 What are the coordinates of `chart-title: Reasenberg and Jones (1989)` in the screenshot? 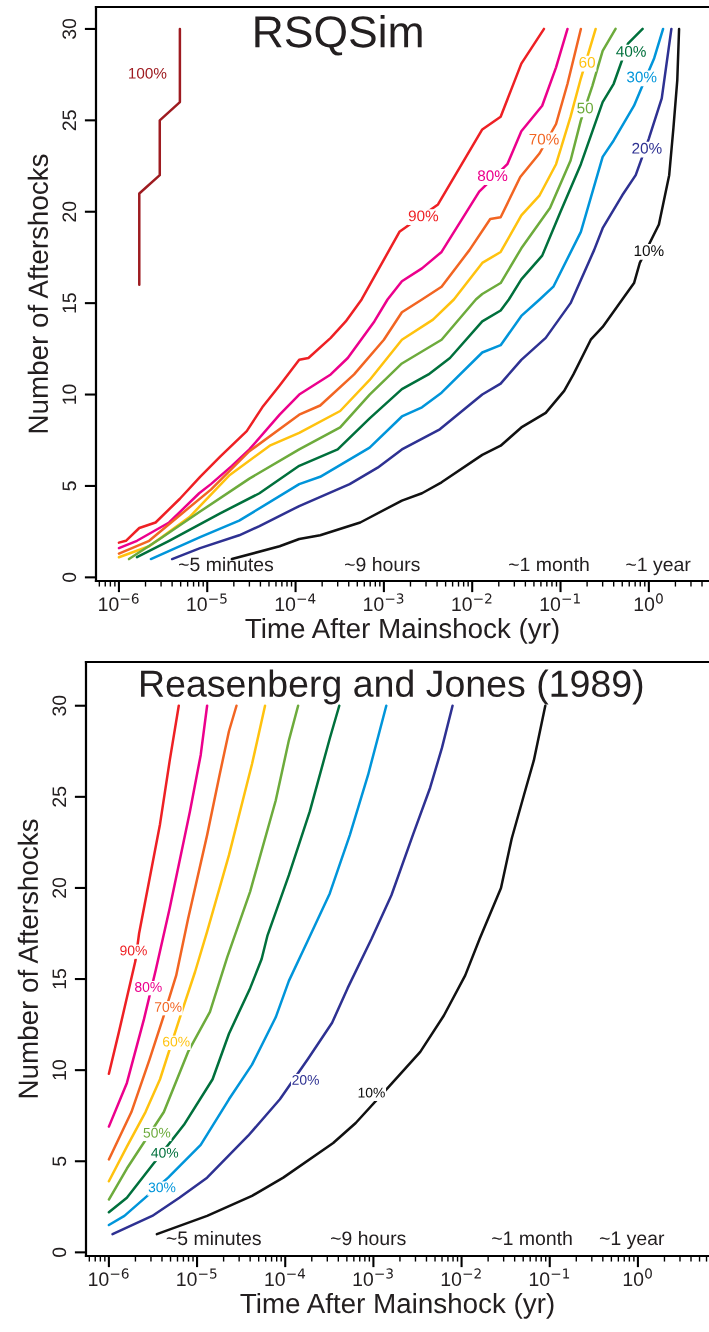 It's located at (392, 687).